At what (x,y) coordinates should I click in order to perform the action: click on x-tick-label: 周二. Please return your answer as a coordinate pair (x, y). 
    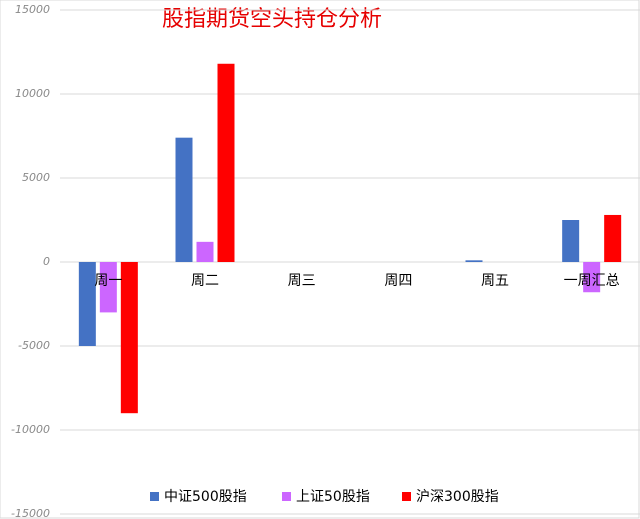
    Looking at the image, I should click on (205, 281).